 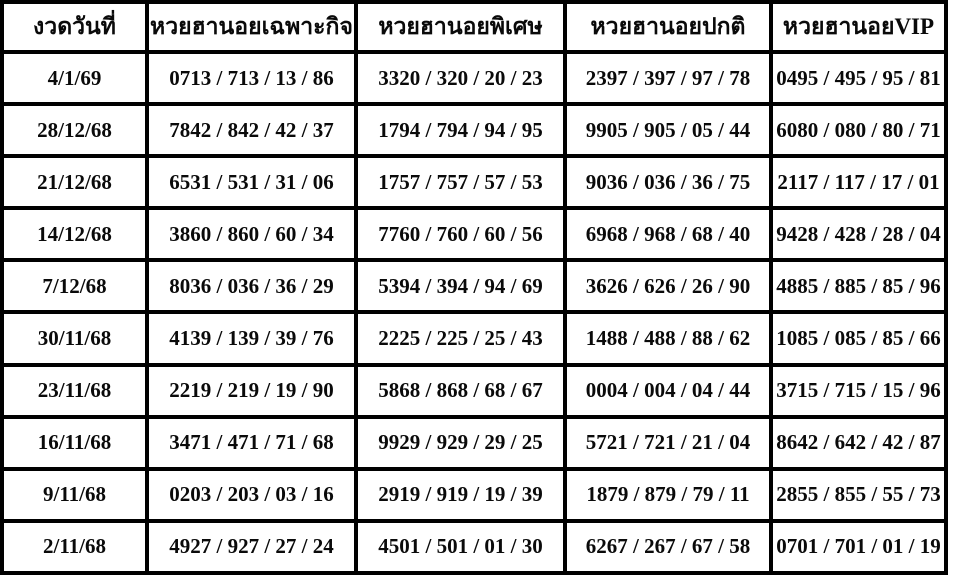 I want to click on result-cell: 4501 / 501 / 01 / 30, so click(x=460, y=546).